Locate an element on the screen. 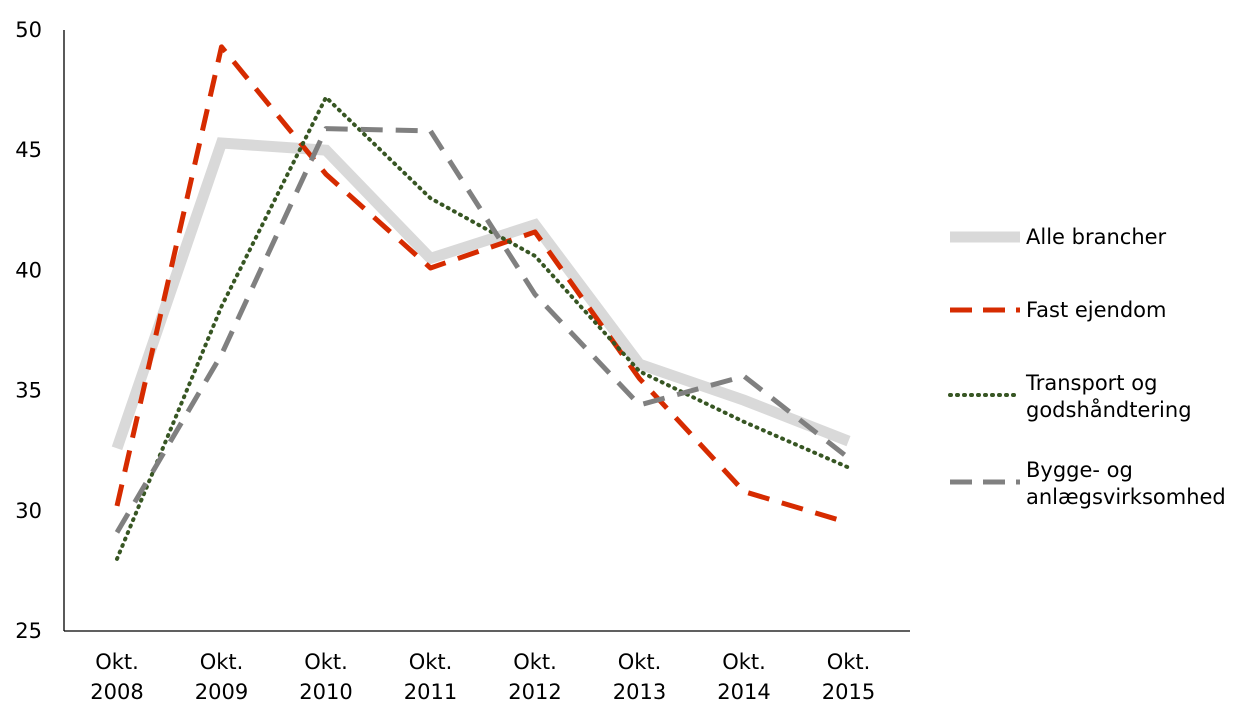 The width and height of the screenshot is (1255, 704). legend-label-line: Fast ejendom is located at coordinates (1096, 310).